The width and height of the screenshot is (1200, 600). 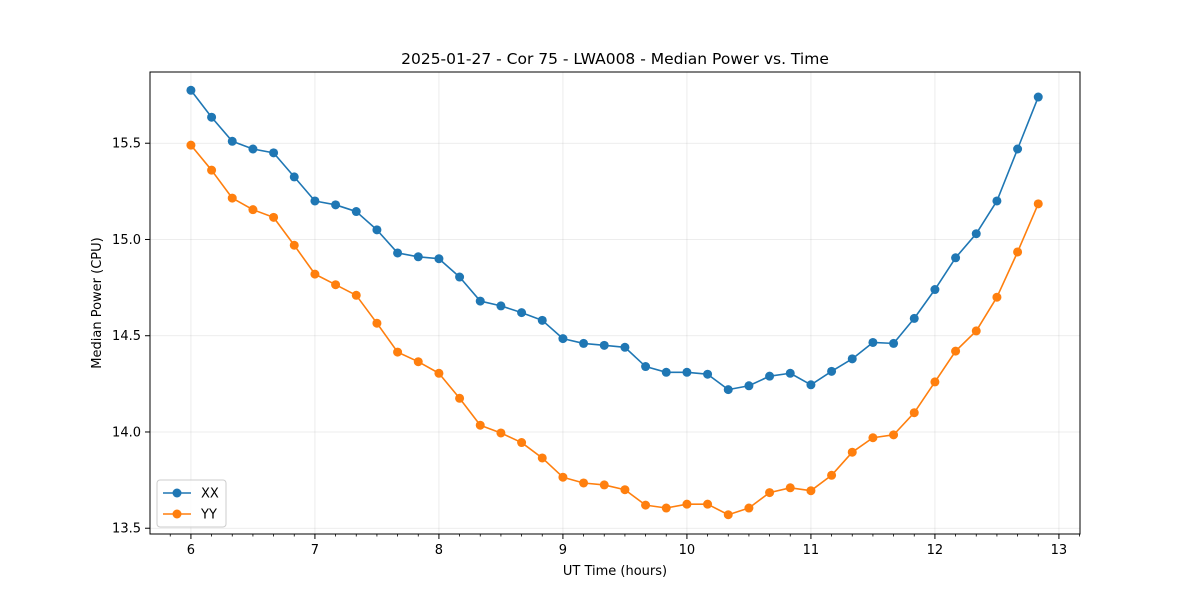 What do you see at coordinates (126, 240) in the screenshot?
I see `y-tick-label: 15.0` at bounding box center [126, 240].